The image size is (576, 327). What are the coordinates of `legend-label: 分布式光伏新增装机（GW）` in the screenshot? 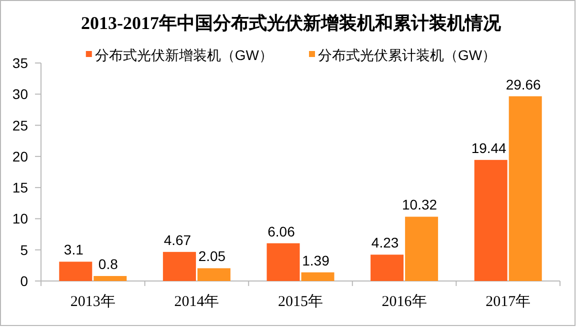 It's located at (183, 55).